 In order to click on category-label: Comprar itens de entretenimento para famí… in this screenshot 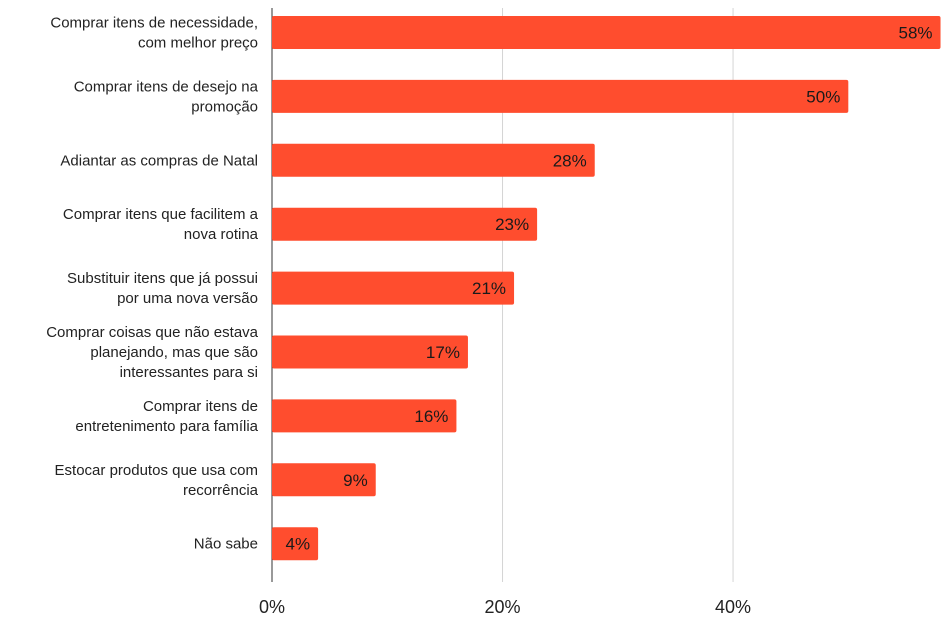, I will do `click(166, 416)`.